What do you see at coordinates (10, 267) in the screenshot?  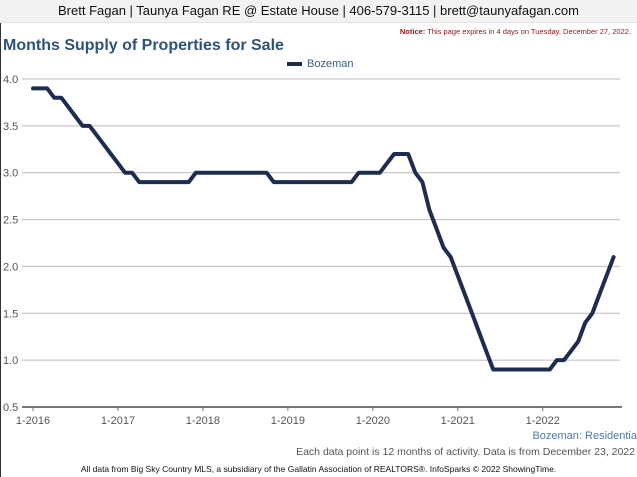 I see `y-tick-label: 2.0` at bounding box center [10, 267].